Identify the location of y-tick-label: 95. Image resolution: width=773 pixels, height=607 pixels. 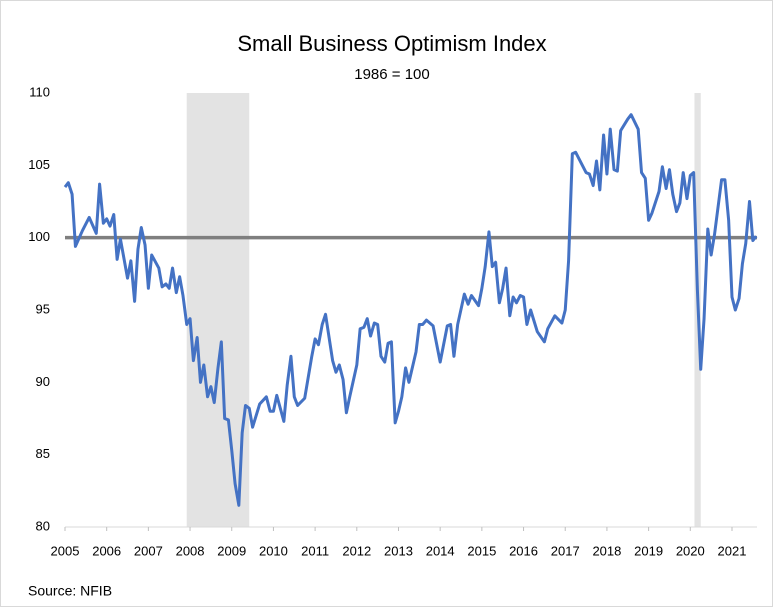
(43, 308).